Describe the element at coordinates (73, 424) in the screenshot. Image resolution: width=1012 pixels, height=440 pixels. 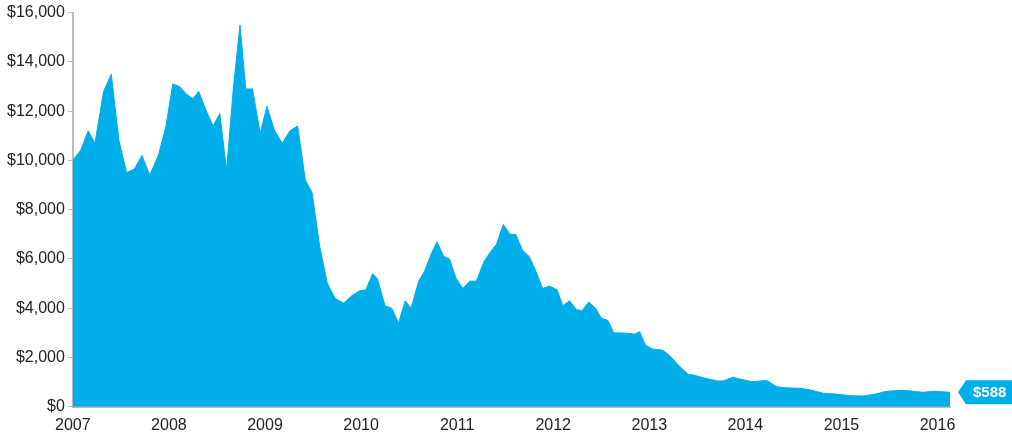
I see `x-tick-label: 2007` at that location.